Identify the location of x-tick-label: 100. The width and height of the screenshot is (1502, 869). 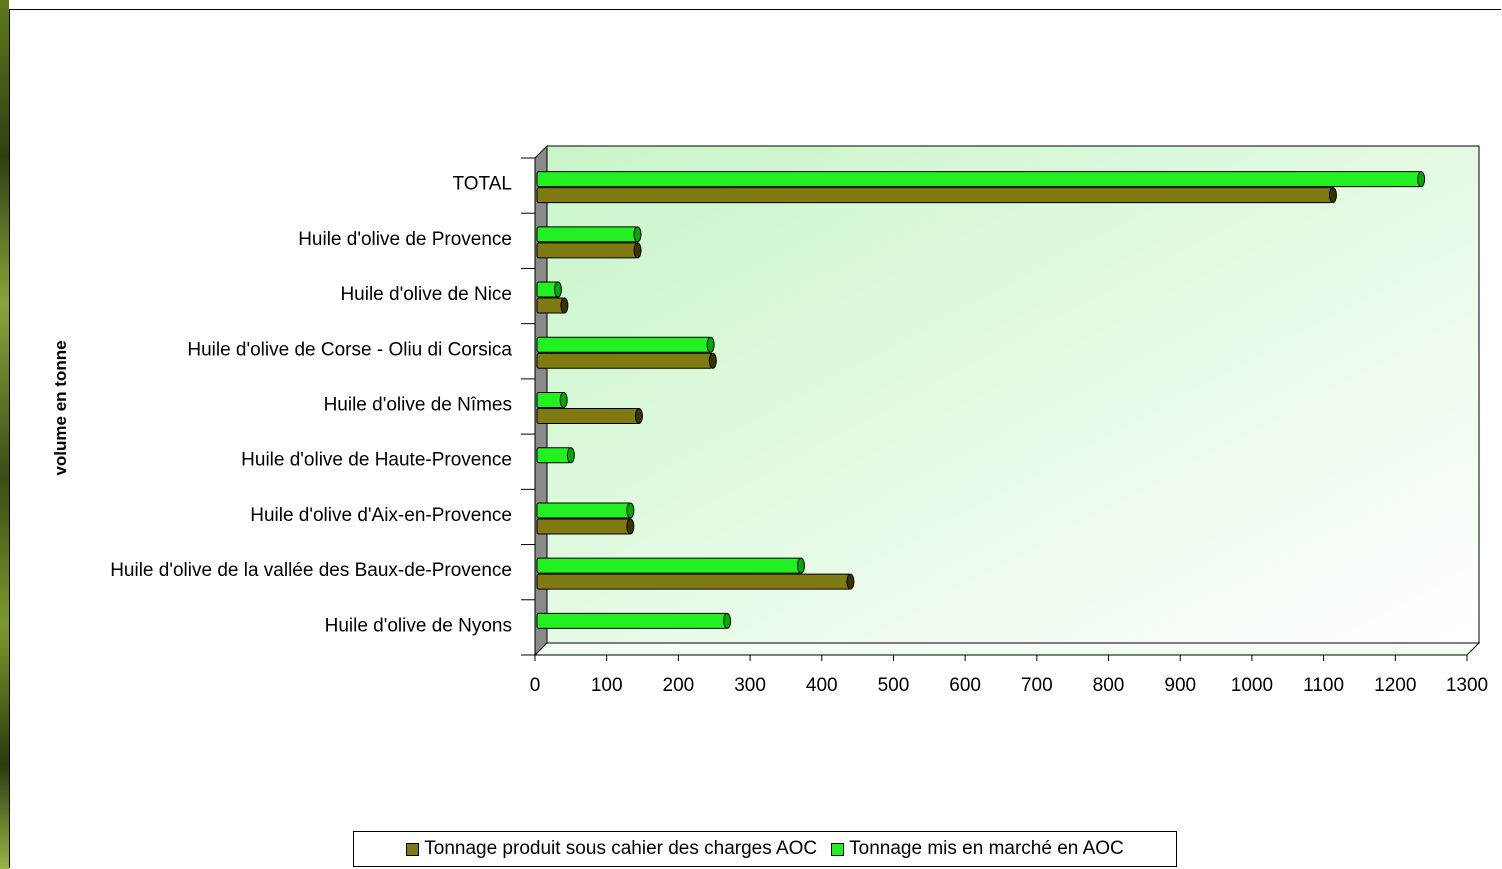
(607, 685).